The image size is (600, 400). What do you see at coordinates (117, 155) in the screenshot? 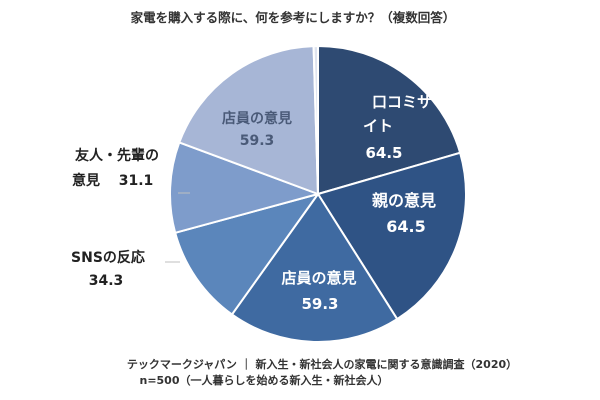
I see `label-friends-line1: 友人・先輩の` at bounding box center [117, 155].